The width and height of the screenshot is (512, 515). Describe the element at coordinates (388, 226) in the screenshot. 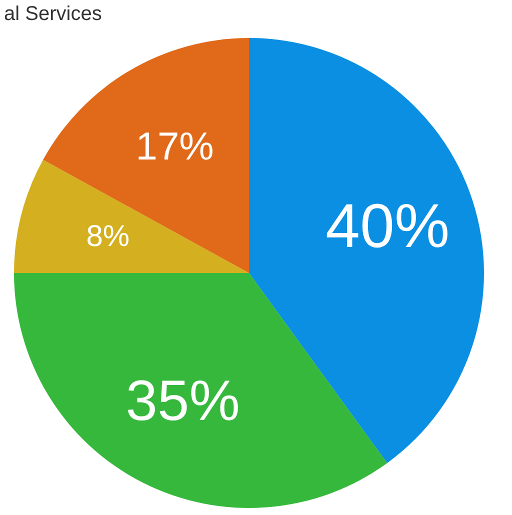

I see `data-label: 40%` at that location.